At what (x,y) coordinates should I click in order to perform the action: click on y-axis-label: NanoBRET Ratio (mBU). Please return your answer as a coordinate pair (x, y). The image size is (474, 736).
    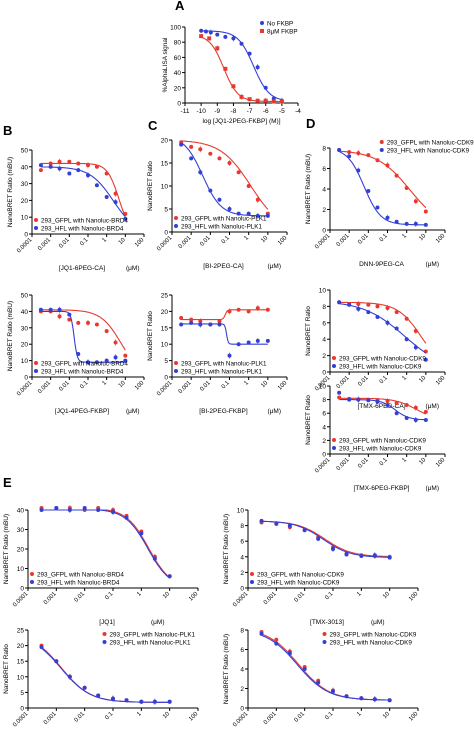
    Looking at the image, I should click on (10, 192).